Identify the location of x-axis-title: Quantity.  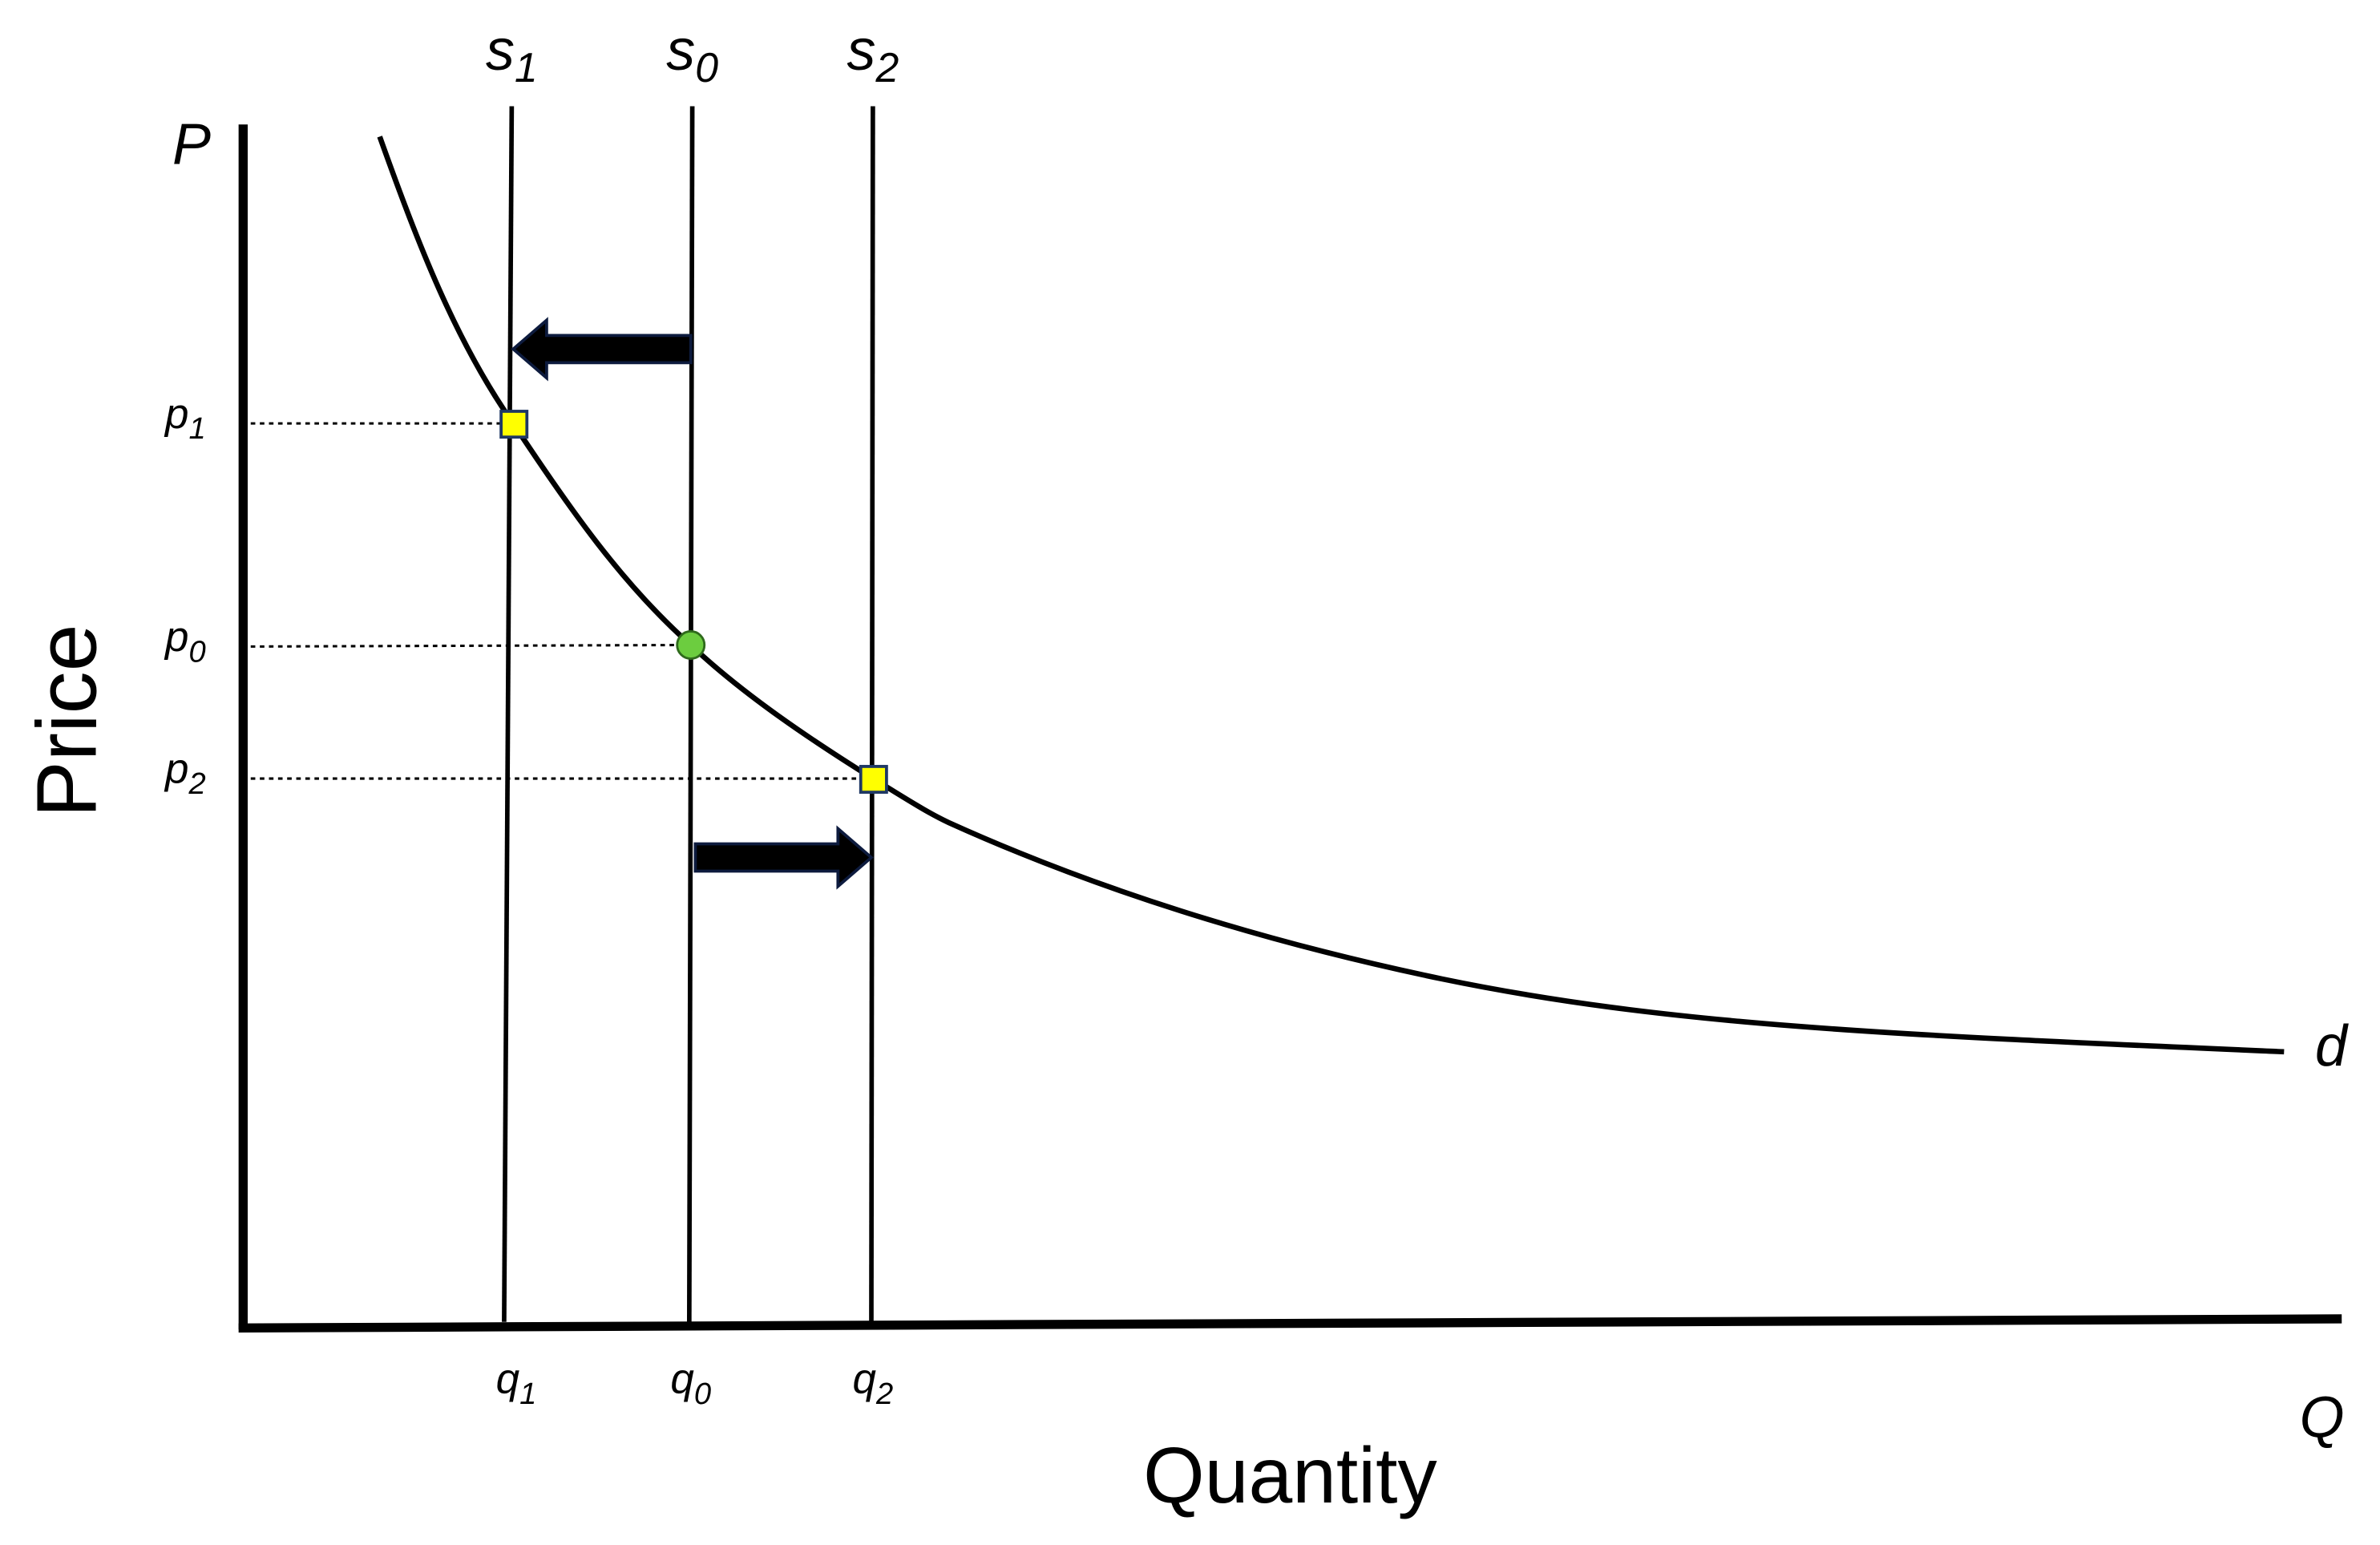
(1290, 1475).